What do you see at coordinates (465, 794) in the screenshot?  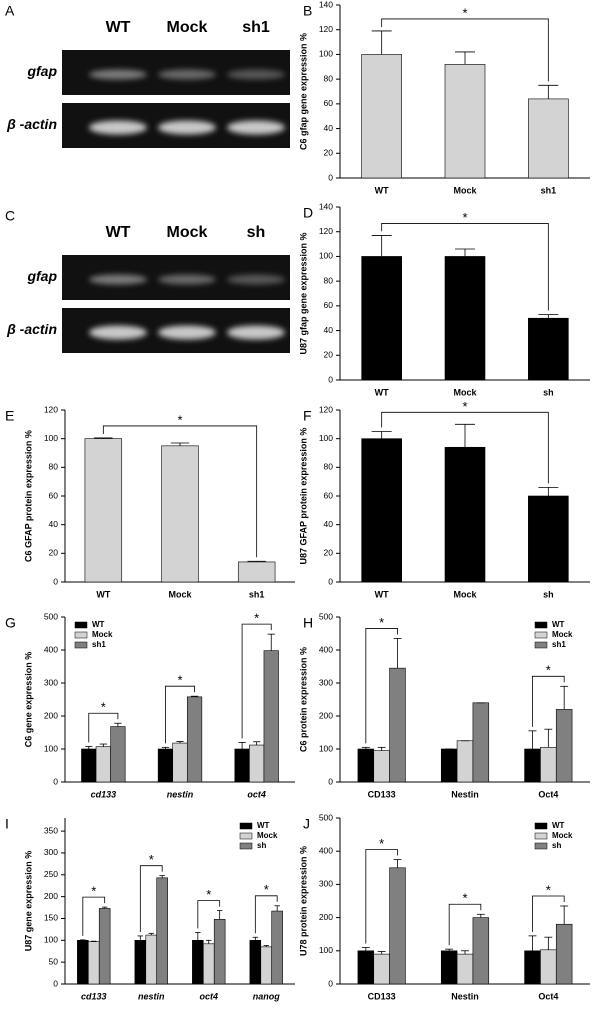 I see `x-tick-label: Nestin` at bounding box center [465, 794].